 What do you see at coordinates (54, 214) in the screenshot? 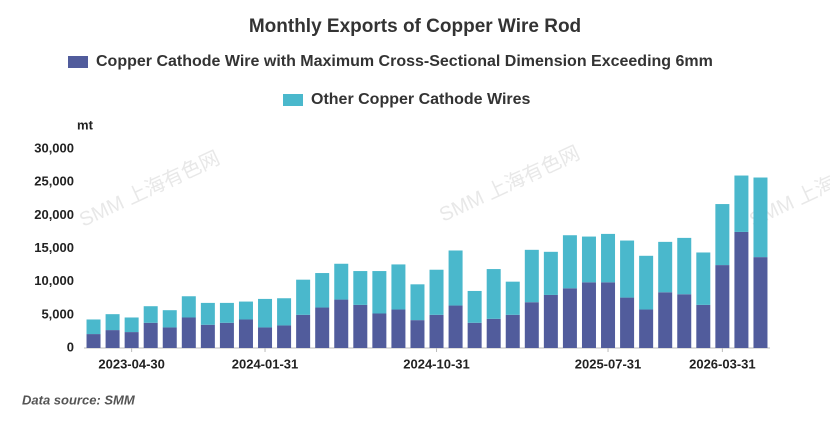
I see `y-tick-label: 20,000` at bounding box center [54, 214].